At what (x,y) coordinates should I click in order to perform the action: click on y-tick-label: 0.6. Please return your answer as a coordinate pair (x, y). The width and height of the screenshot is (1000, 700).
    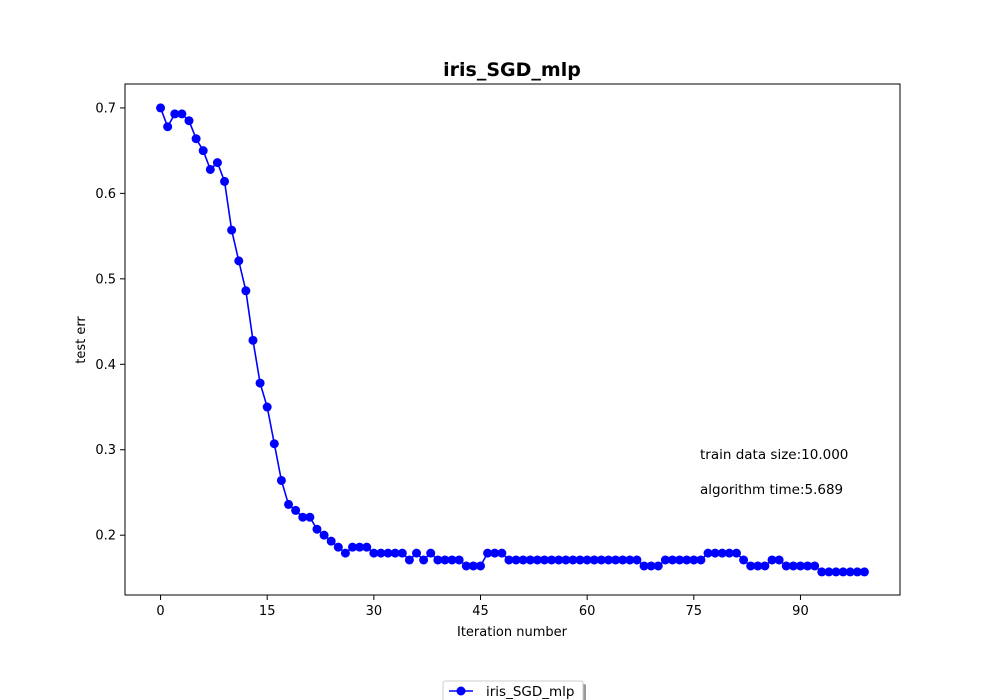
    Looking at the image, I should click on (105, 194).